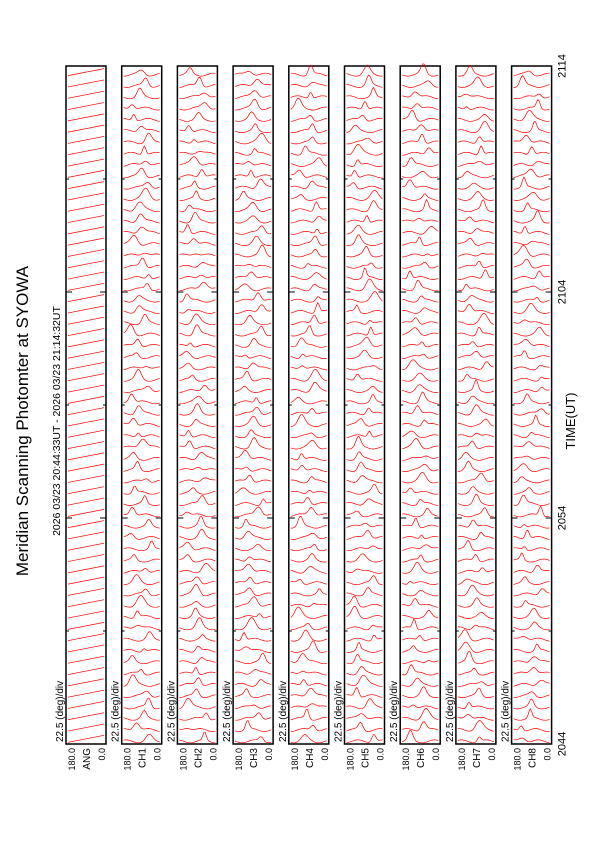 The width and height of the screenshot is (595, 842). I want to click on channel-label: CH8, so click(533, 758).